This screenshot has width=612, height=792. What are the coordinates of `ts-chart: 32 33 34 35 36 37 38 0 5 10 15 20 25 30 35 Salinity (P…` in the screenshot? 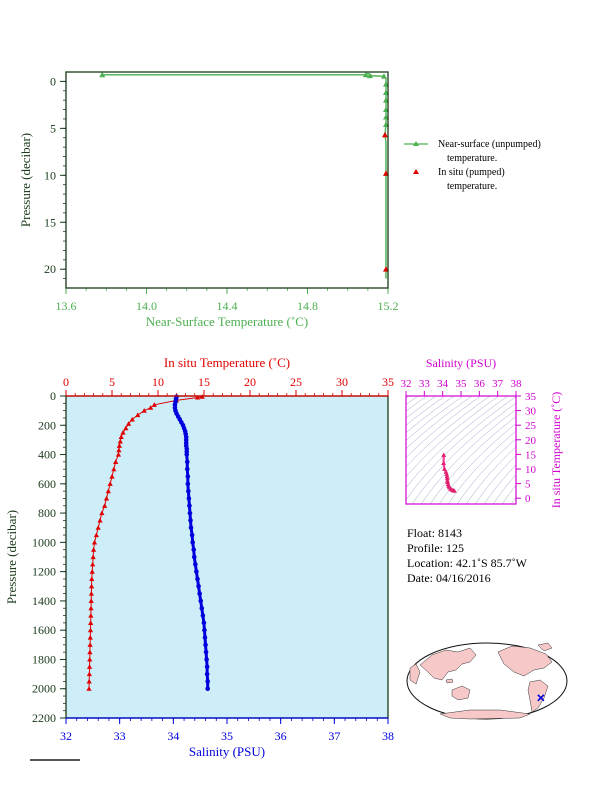 It's located at (506, 435).